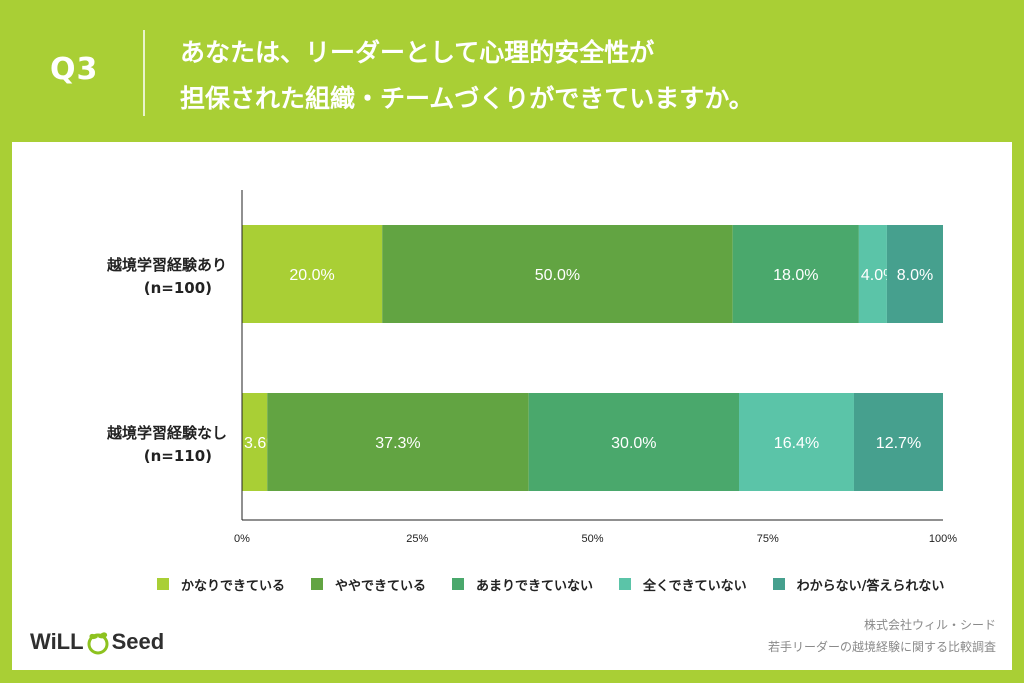 The image size is (1024, 683). Describe the element at coordinates (881, 647) in the screenshot. I see `credit-survey: 若手リーダーの越境経験に関する比較調査` at that location.